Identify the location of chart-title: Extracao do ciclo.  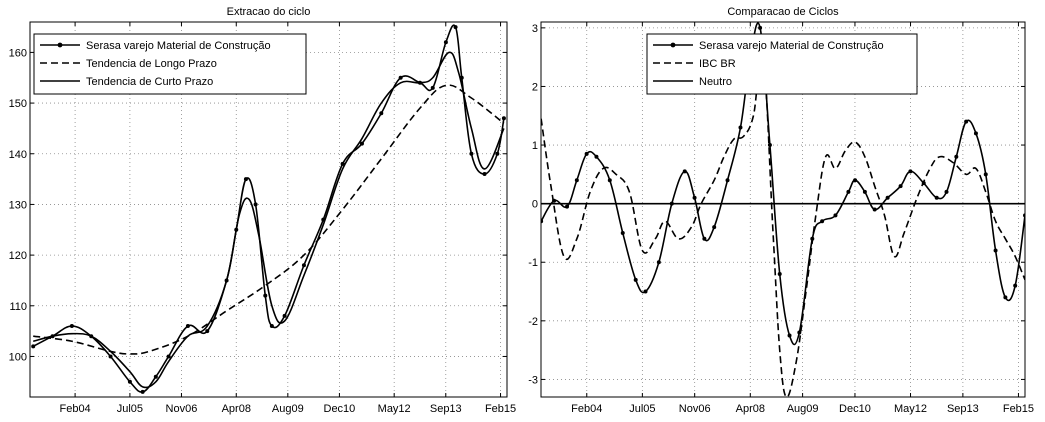
(269, 12).